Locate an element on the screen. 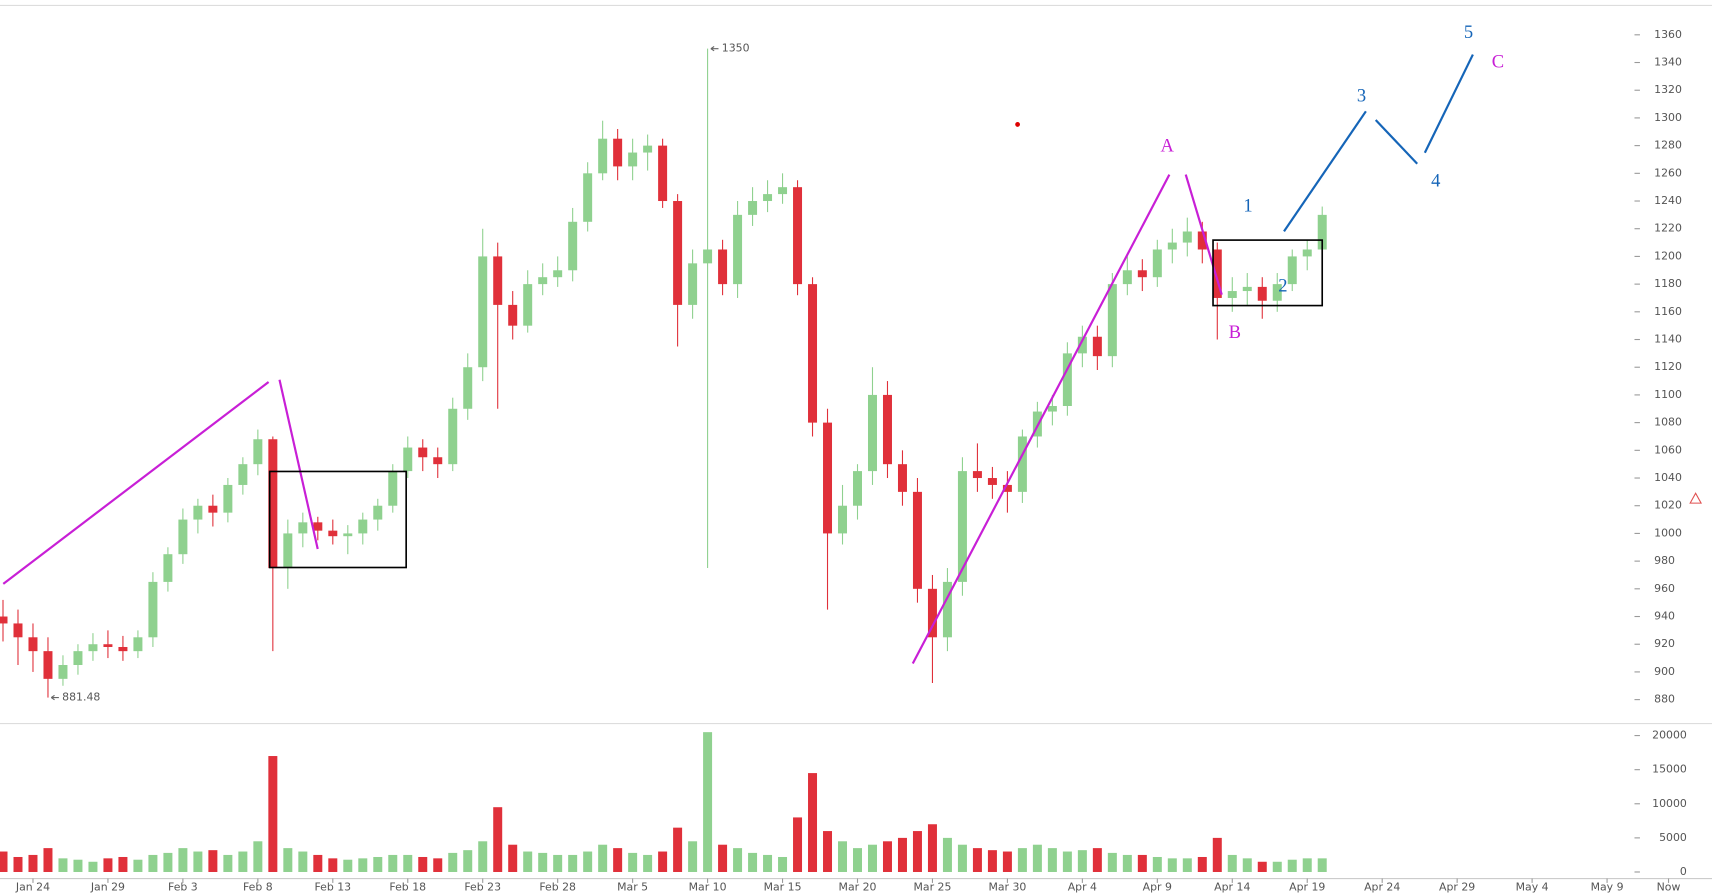 The height and width of the screenshot is (896, 1712). y-tick-label: 1320 is located at coordinates (1668, 89).